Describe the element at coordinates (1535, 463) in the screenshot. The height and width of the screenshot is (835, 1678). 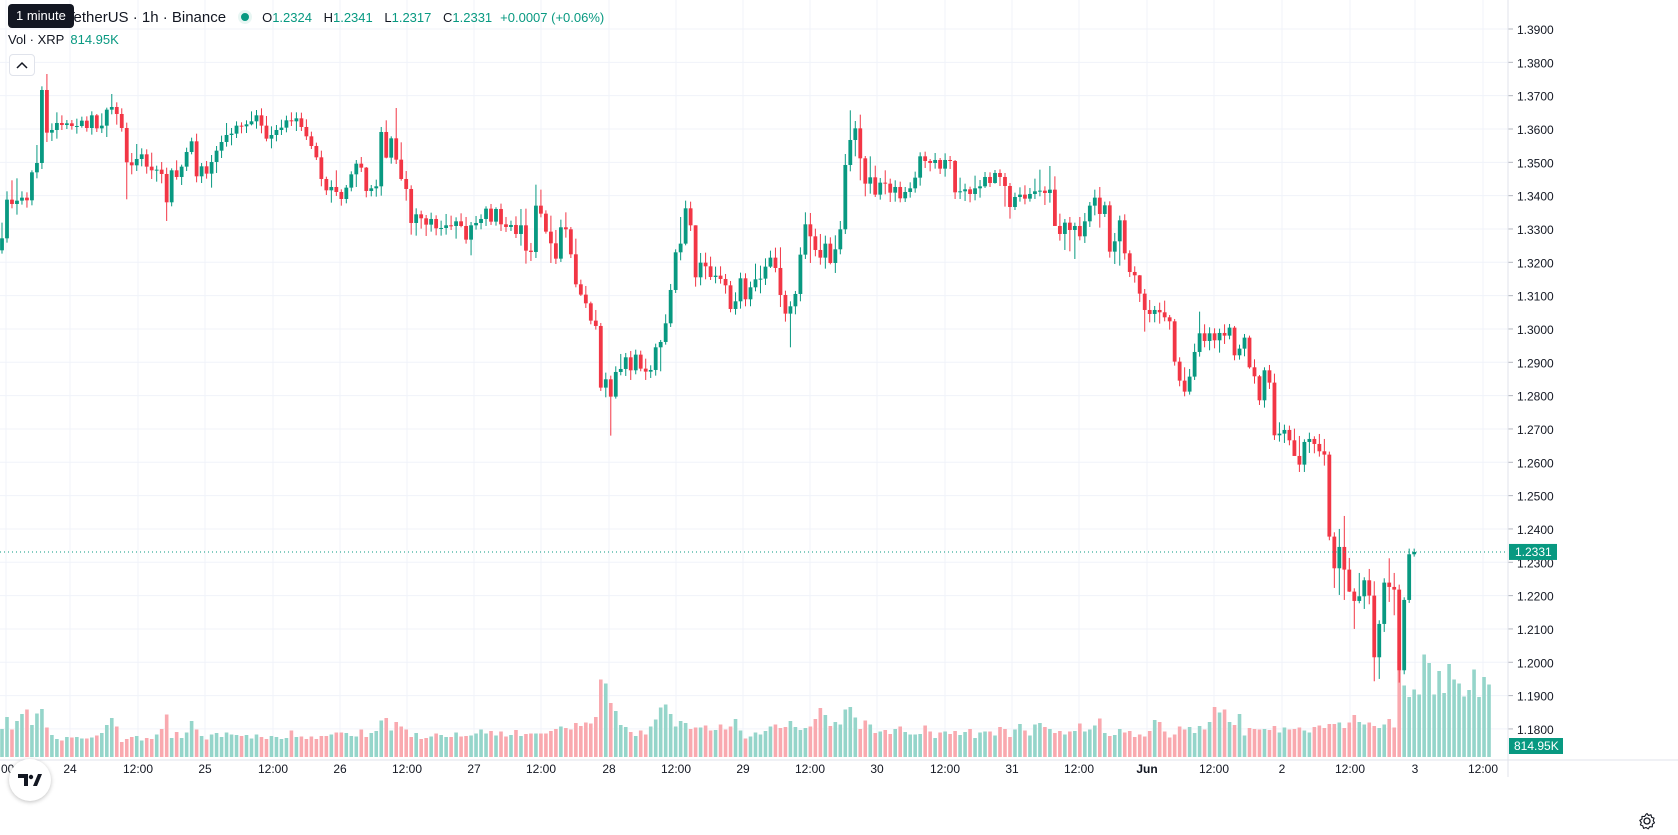
I see `price-tick-label: 1.2600` at that location.